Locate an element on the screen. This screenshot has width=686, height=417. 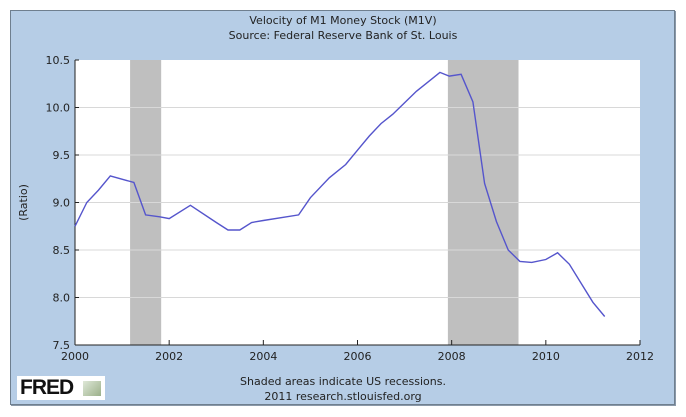
x-tick-label: 2006 is located at coordinates (358, 356).